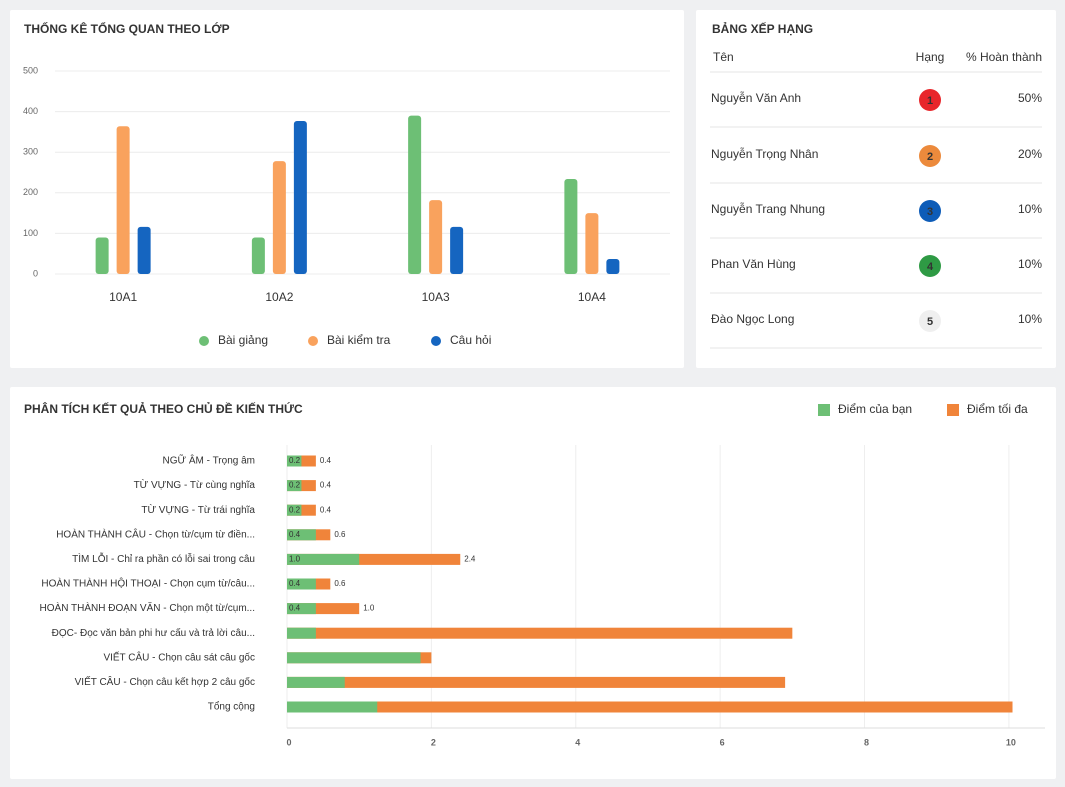 The image size is (1065, 787). Describe the element at coordinates (288, 742) in the screenshot. I see `x-tick-label: 0` at that location.